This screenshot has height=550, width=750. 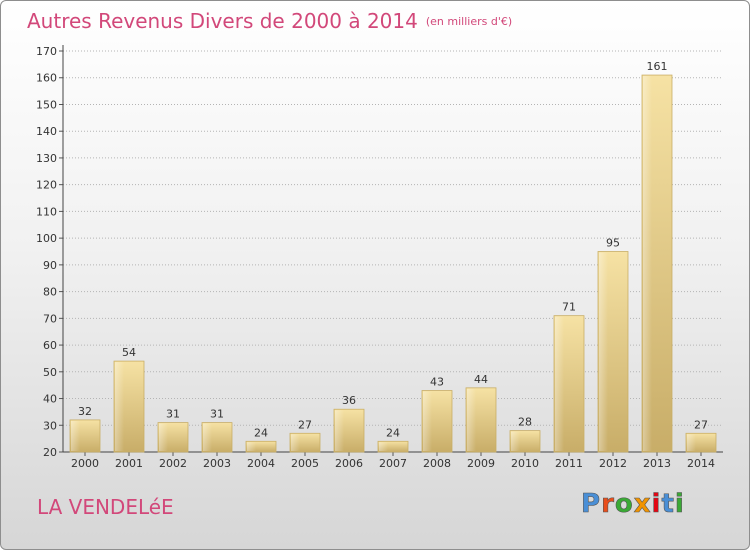 What do you see at coordinates (85, 463) in the screenshot?
I see `x-tick-label: 2000` at bounding box center [85, 463].